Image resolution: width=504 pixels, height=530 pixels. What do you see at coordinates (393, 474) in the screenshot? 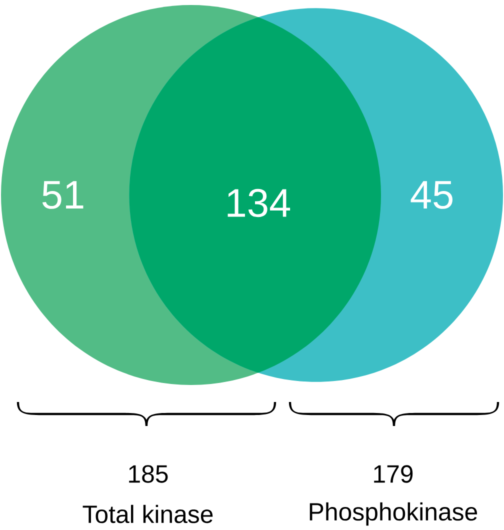
I see `text: 179` at bounding box center [393, 474].